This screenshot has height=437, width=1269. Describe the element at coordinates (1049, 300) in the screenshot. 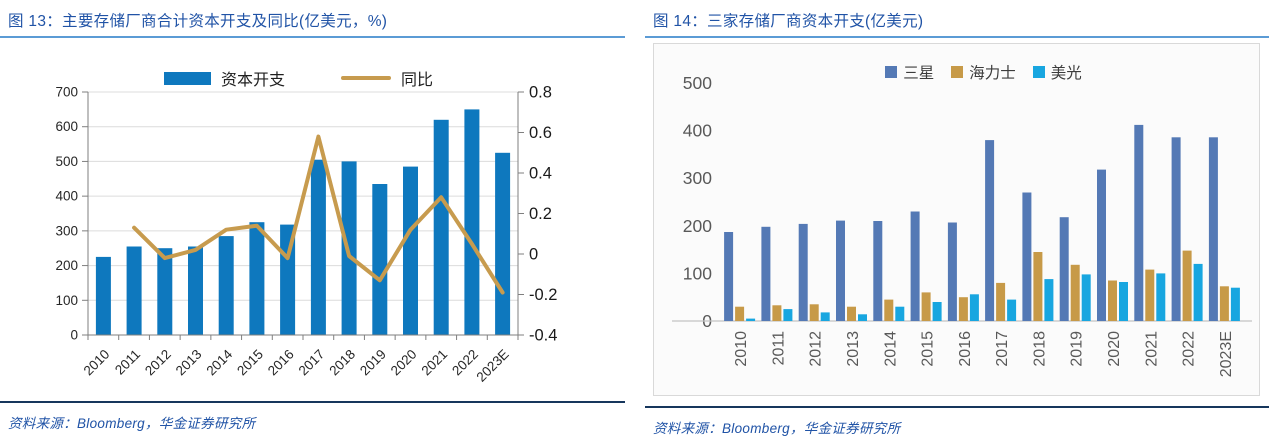

I see `bar-美光-2018` at that location.